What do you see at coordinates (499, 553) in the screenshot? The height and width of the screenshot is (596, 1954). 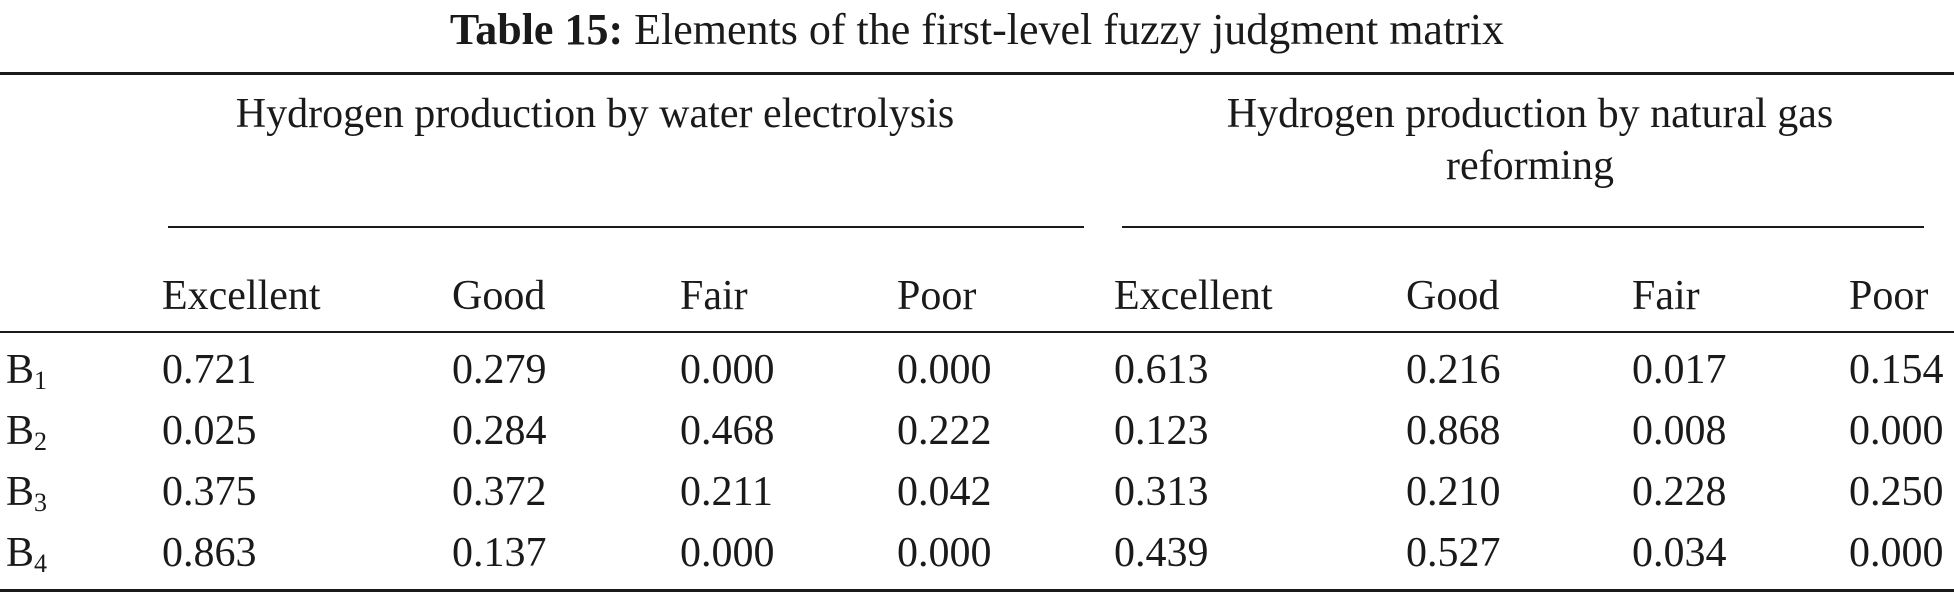 I see `table-cell: 0.137` at bounding box center [499, 553].